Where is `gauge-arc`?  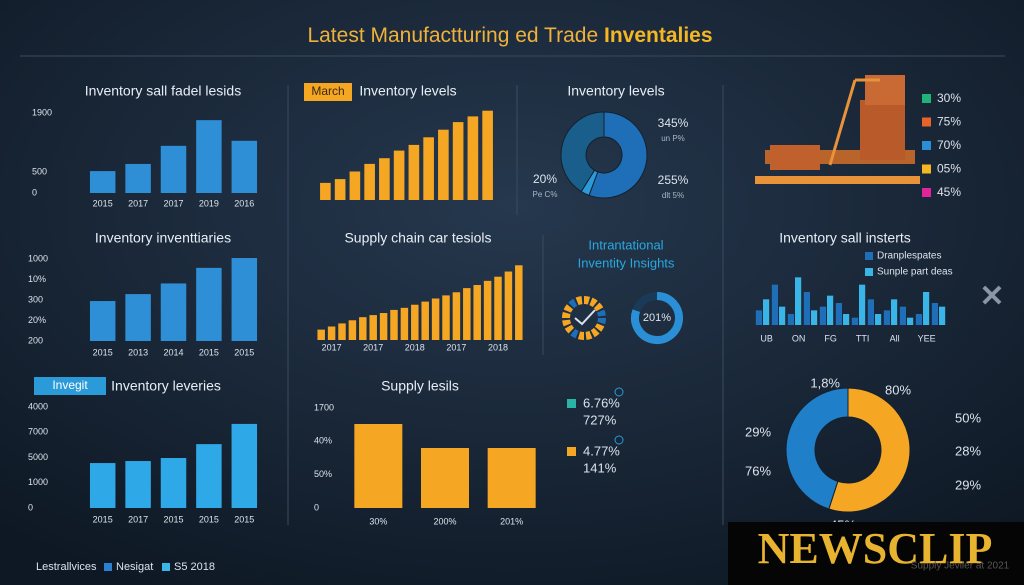 gauge-arc is located at coordinates (657, 318).